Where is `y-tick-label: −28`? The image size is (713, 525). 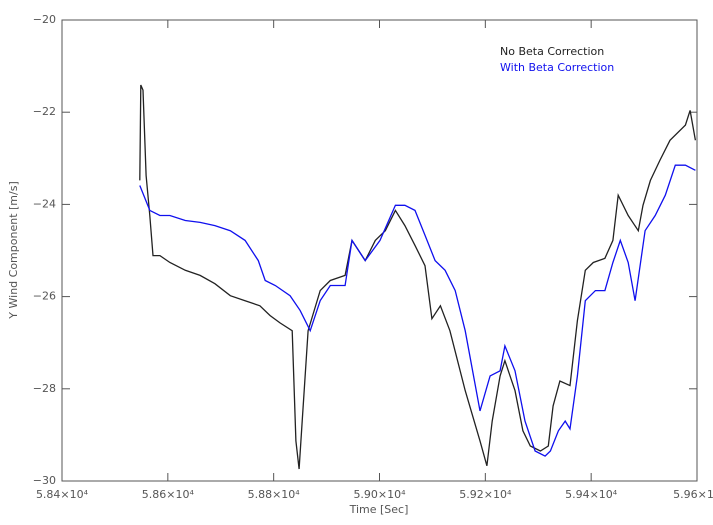
y-tick-label: −28 is located at coordinates (44, 388).